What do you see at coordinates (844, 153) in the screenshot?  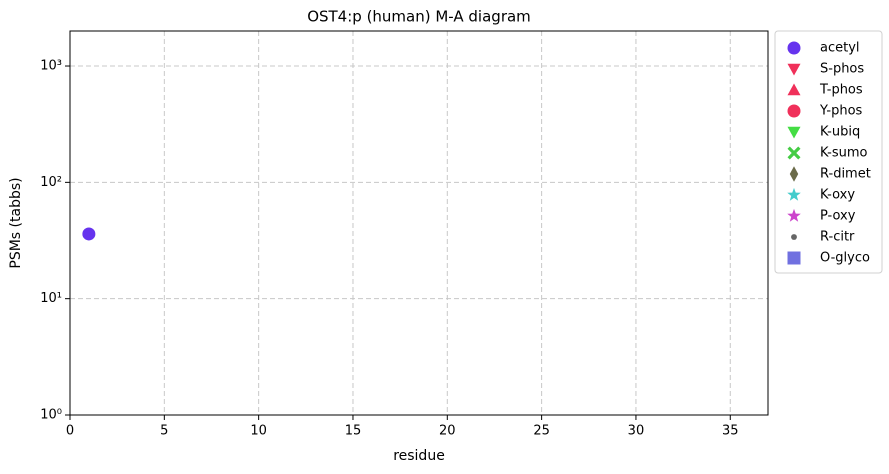 I see `legend-label: K-sumo` at bounding box center [844, 153].